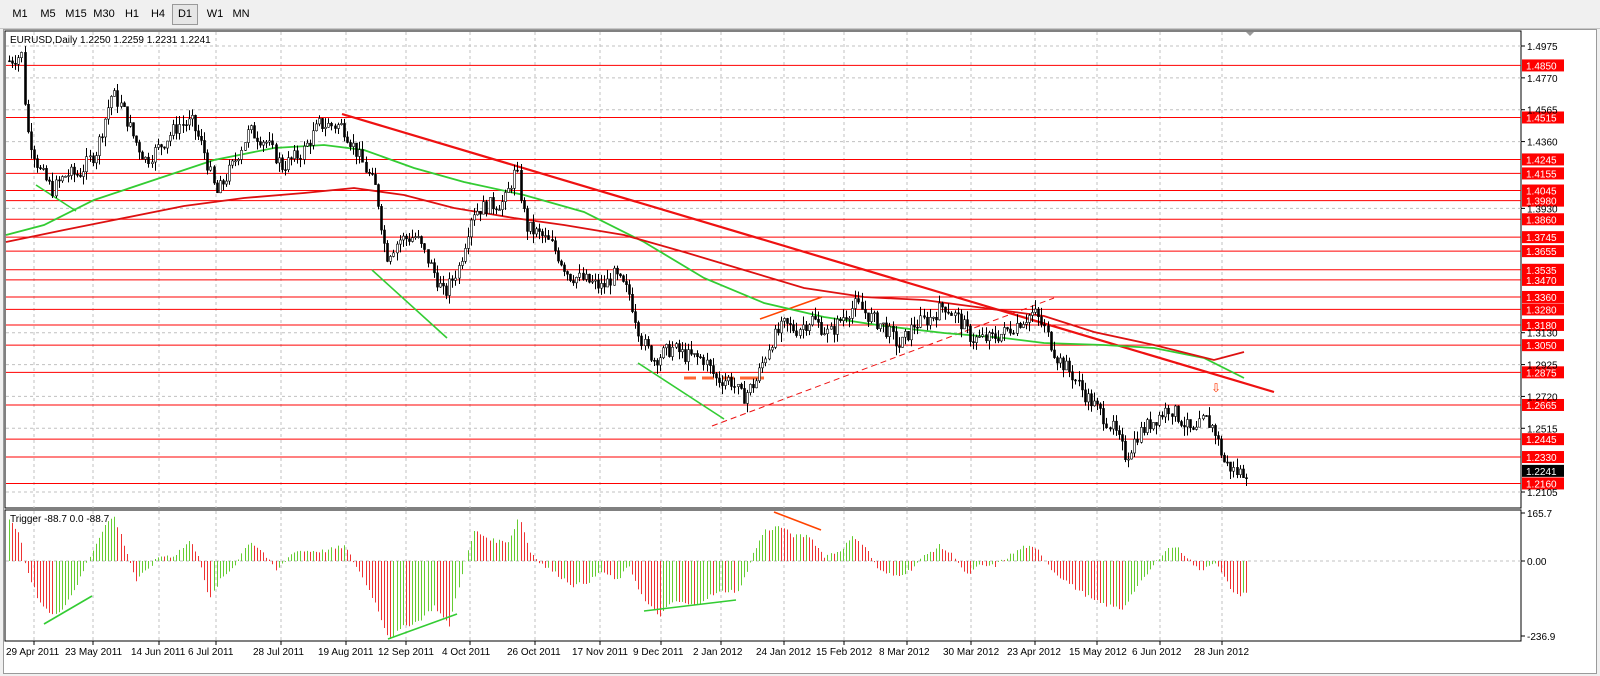 The height and width of the screenshot is (676, 1600). Describe the element at coordinates (241, 14) in the screenshot. I see `timeframe-mn-button: MN` at that location.